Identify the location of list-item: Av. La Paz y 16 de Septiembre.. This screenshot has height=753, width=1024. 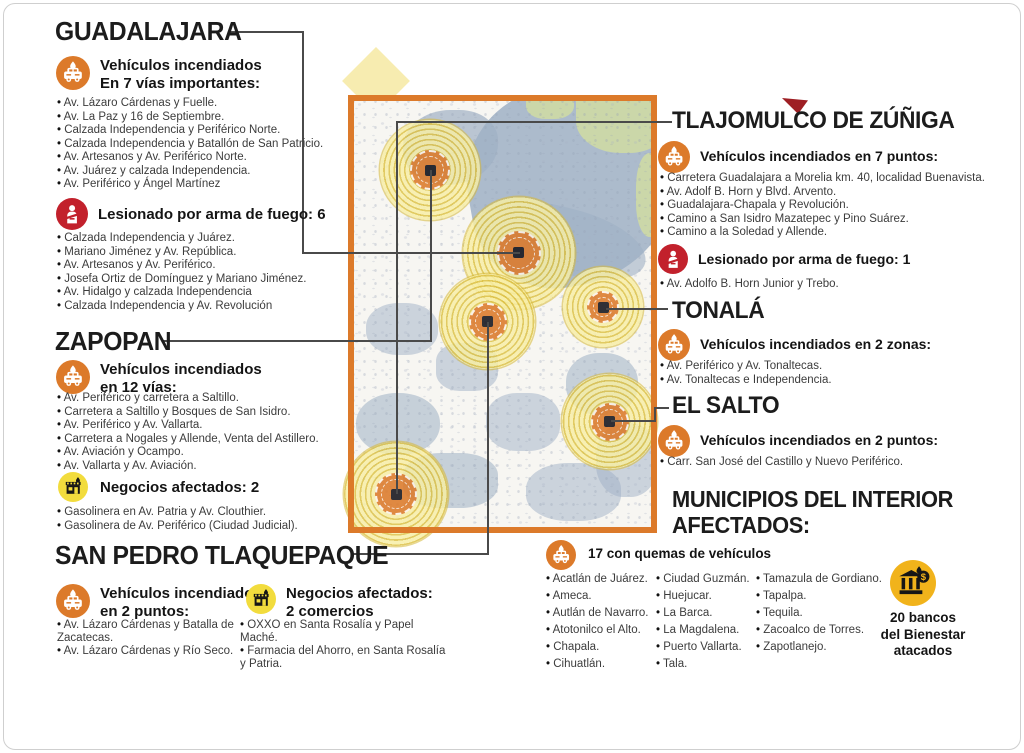
(204, 117).